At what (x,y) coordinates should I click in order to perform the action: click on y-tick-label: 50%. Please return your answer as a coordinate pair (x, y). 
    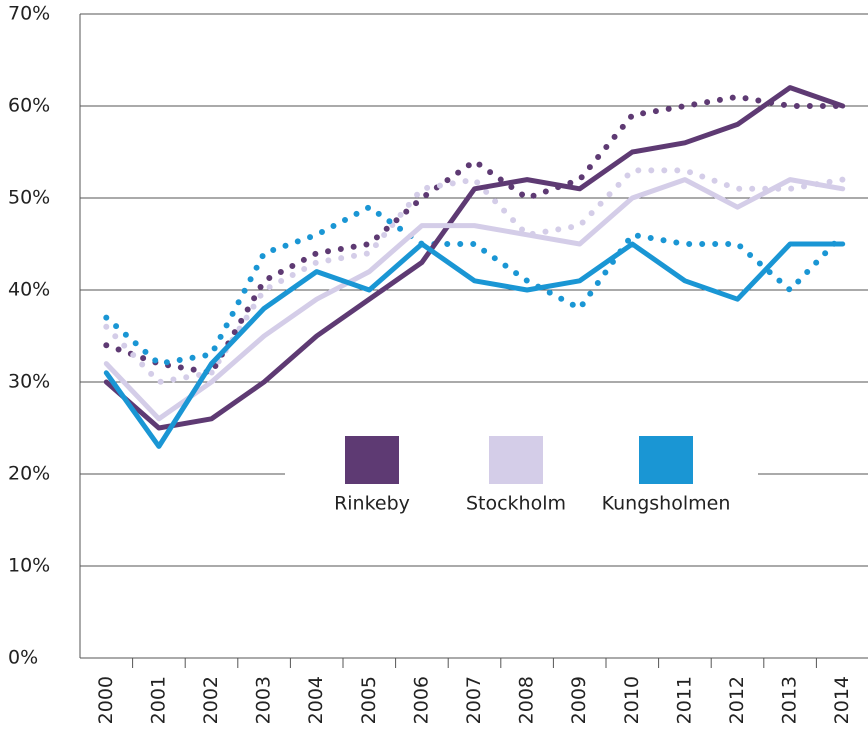
    Looking at the image, I should click on (29, 198).